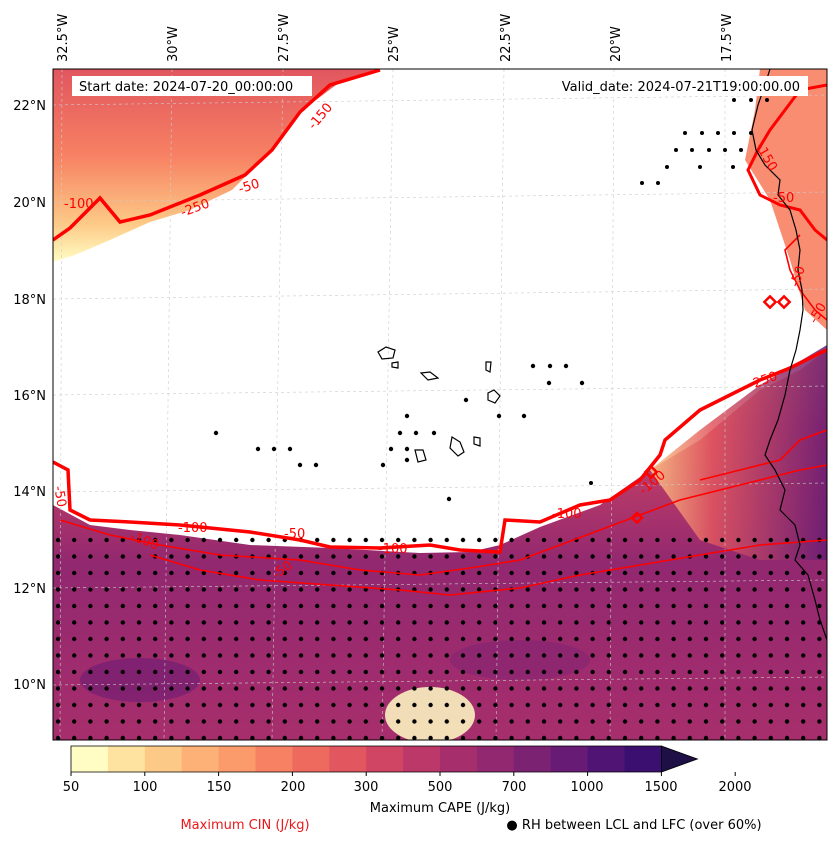 This screenshot has height=845, width=837. Describe the element at coordinates (440, 787) in the screenshot. I see `colorbar-tick: 500` at that location.